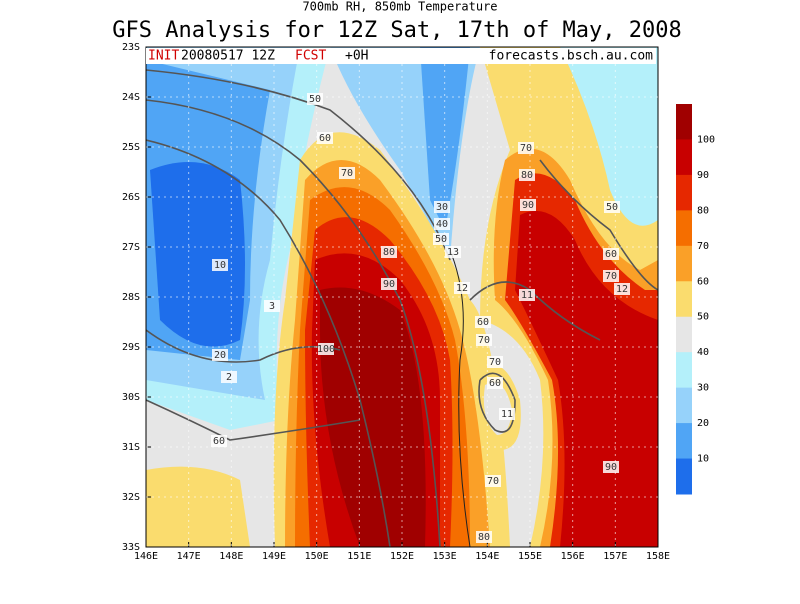 The width and height of the screenshot is (800, 604). I want to click on latitude-label: 23S, so click(131, 47).